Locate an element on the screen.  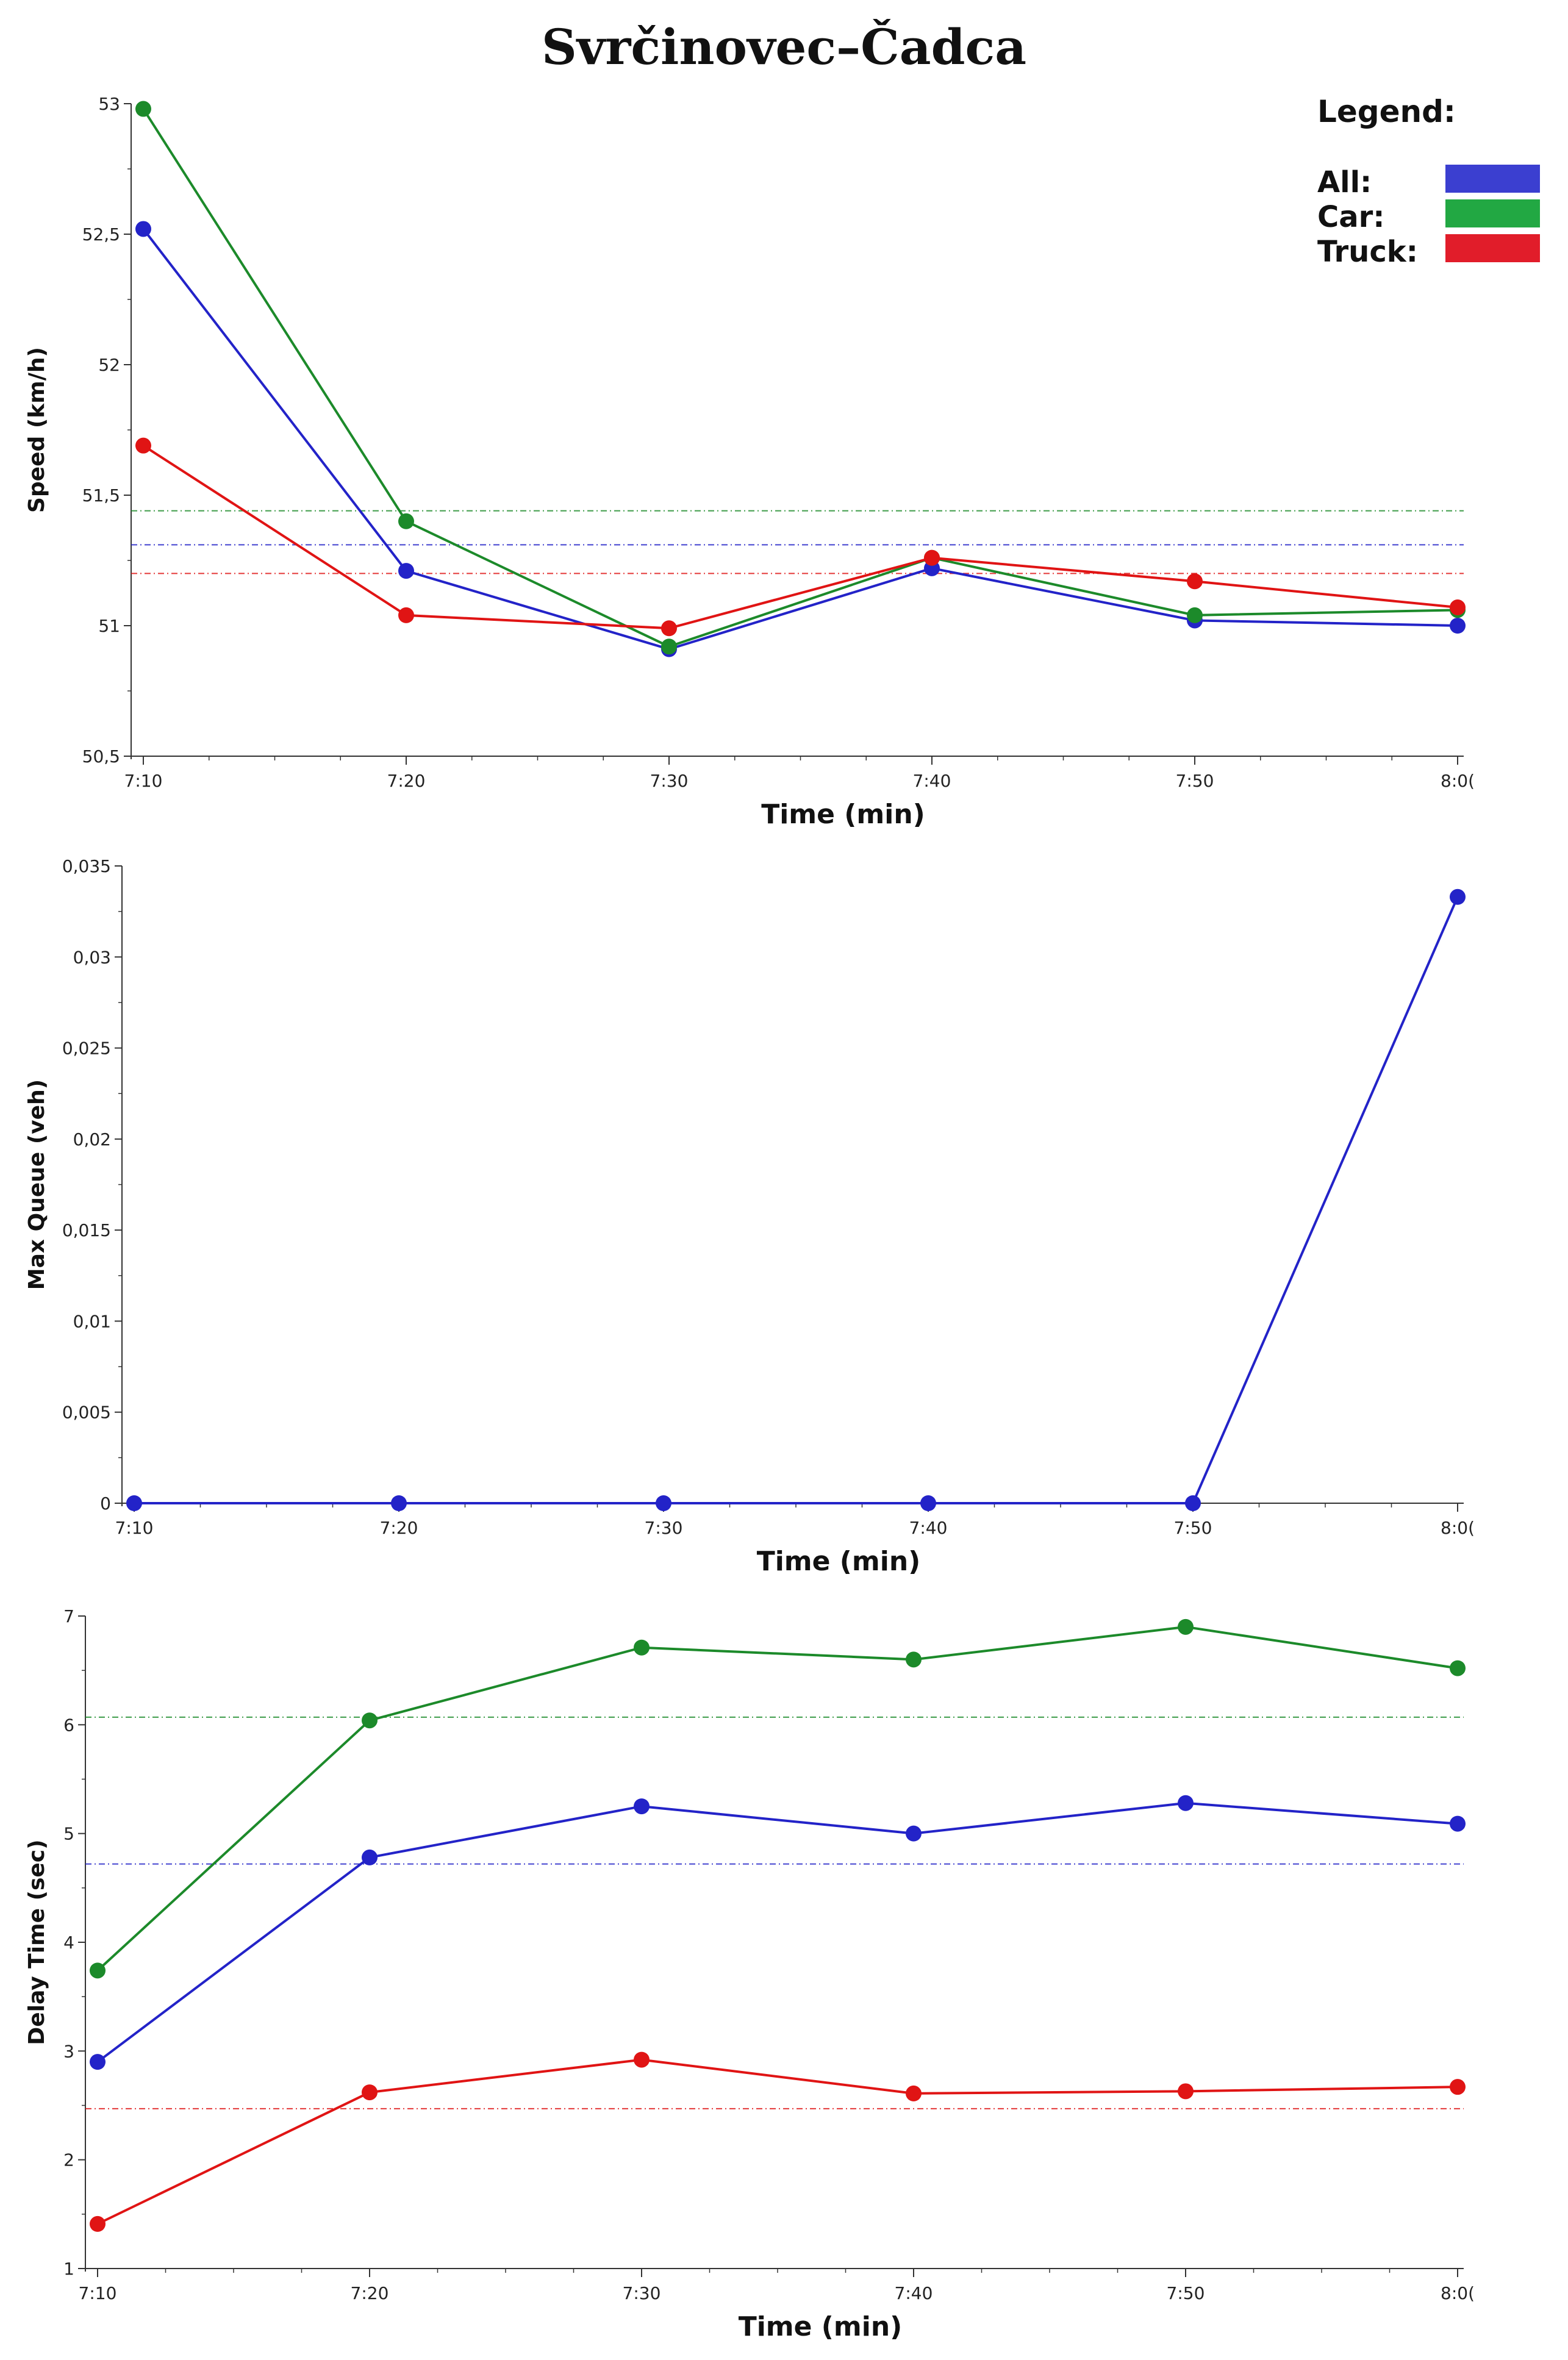
y-tick-label: 4 is located at coordinates (68, 1943).